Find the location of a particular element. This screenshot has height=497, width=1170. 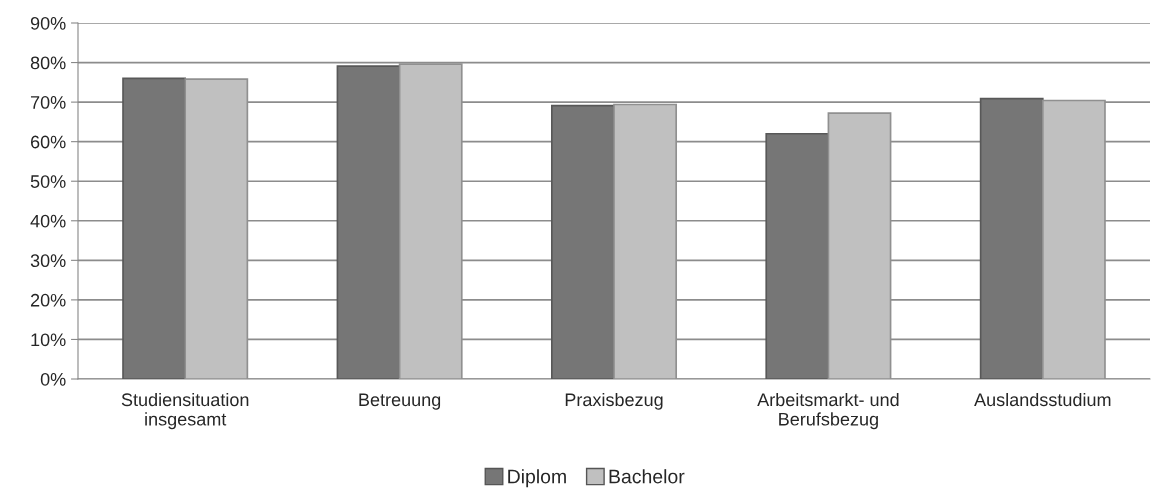

x-tick-label: Betreuung is located at coordinates (400, 401).